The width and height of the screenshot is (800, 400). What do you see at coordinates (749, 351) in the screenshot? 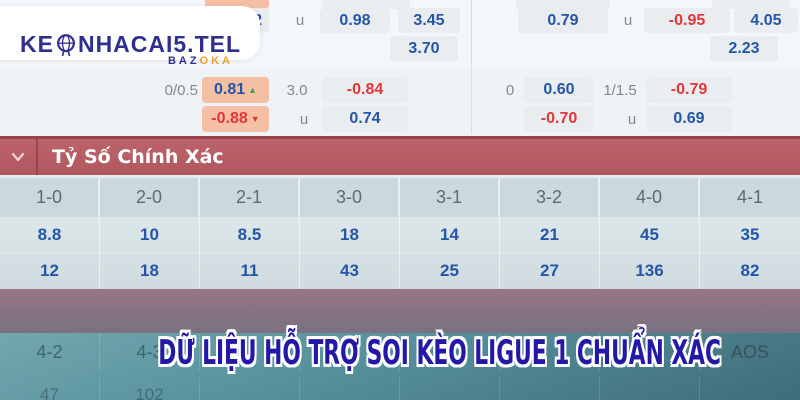
I see `score-col-header: AOS` at bounding box center [749, 351].